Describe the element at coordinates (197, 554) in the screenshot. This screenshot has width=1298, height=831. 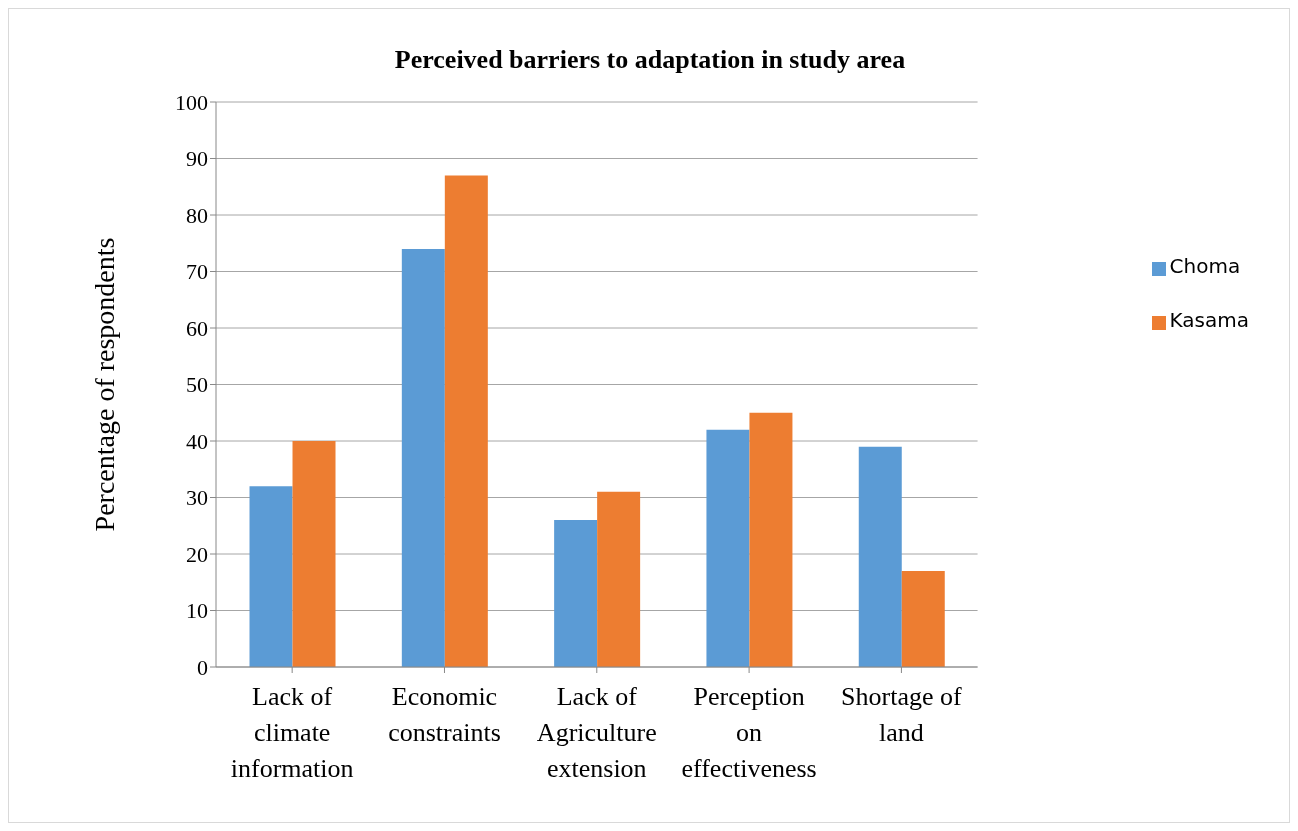
I see `y-tick-label: 20` at that location.